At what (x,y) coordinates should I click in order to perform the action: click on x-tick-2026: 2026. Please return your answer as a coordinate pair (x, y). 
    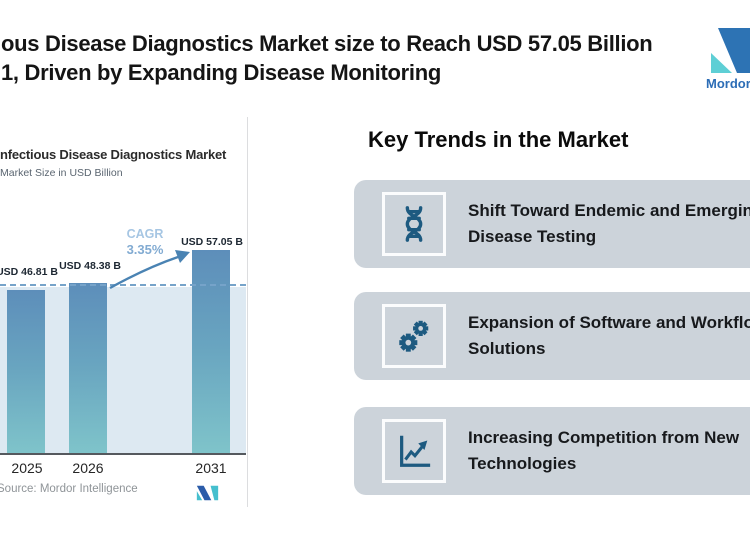
    Looking at the image, I should click on (88, 468).